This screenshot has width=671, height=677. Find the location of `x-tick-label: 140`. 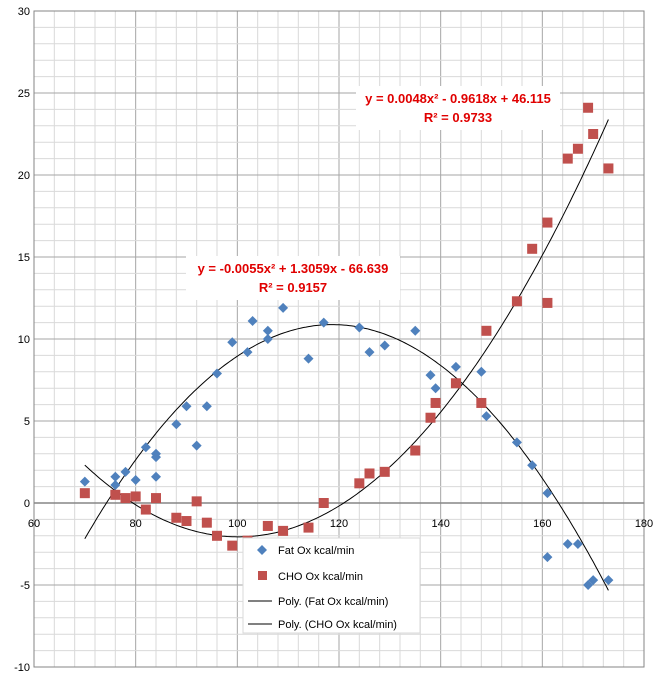

x-tick-label: 140 is located at coordinates (440, 524).